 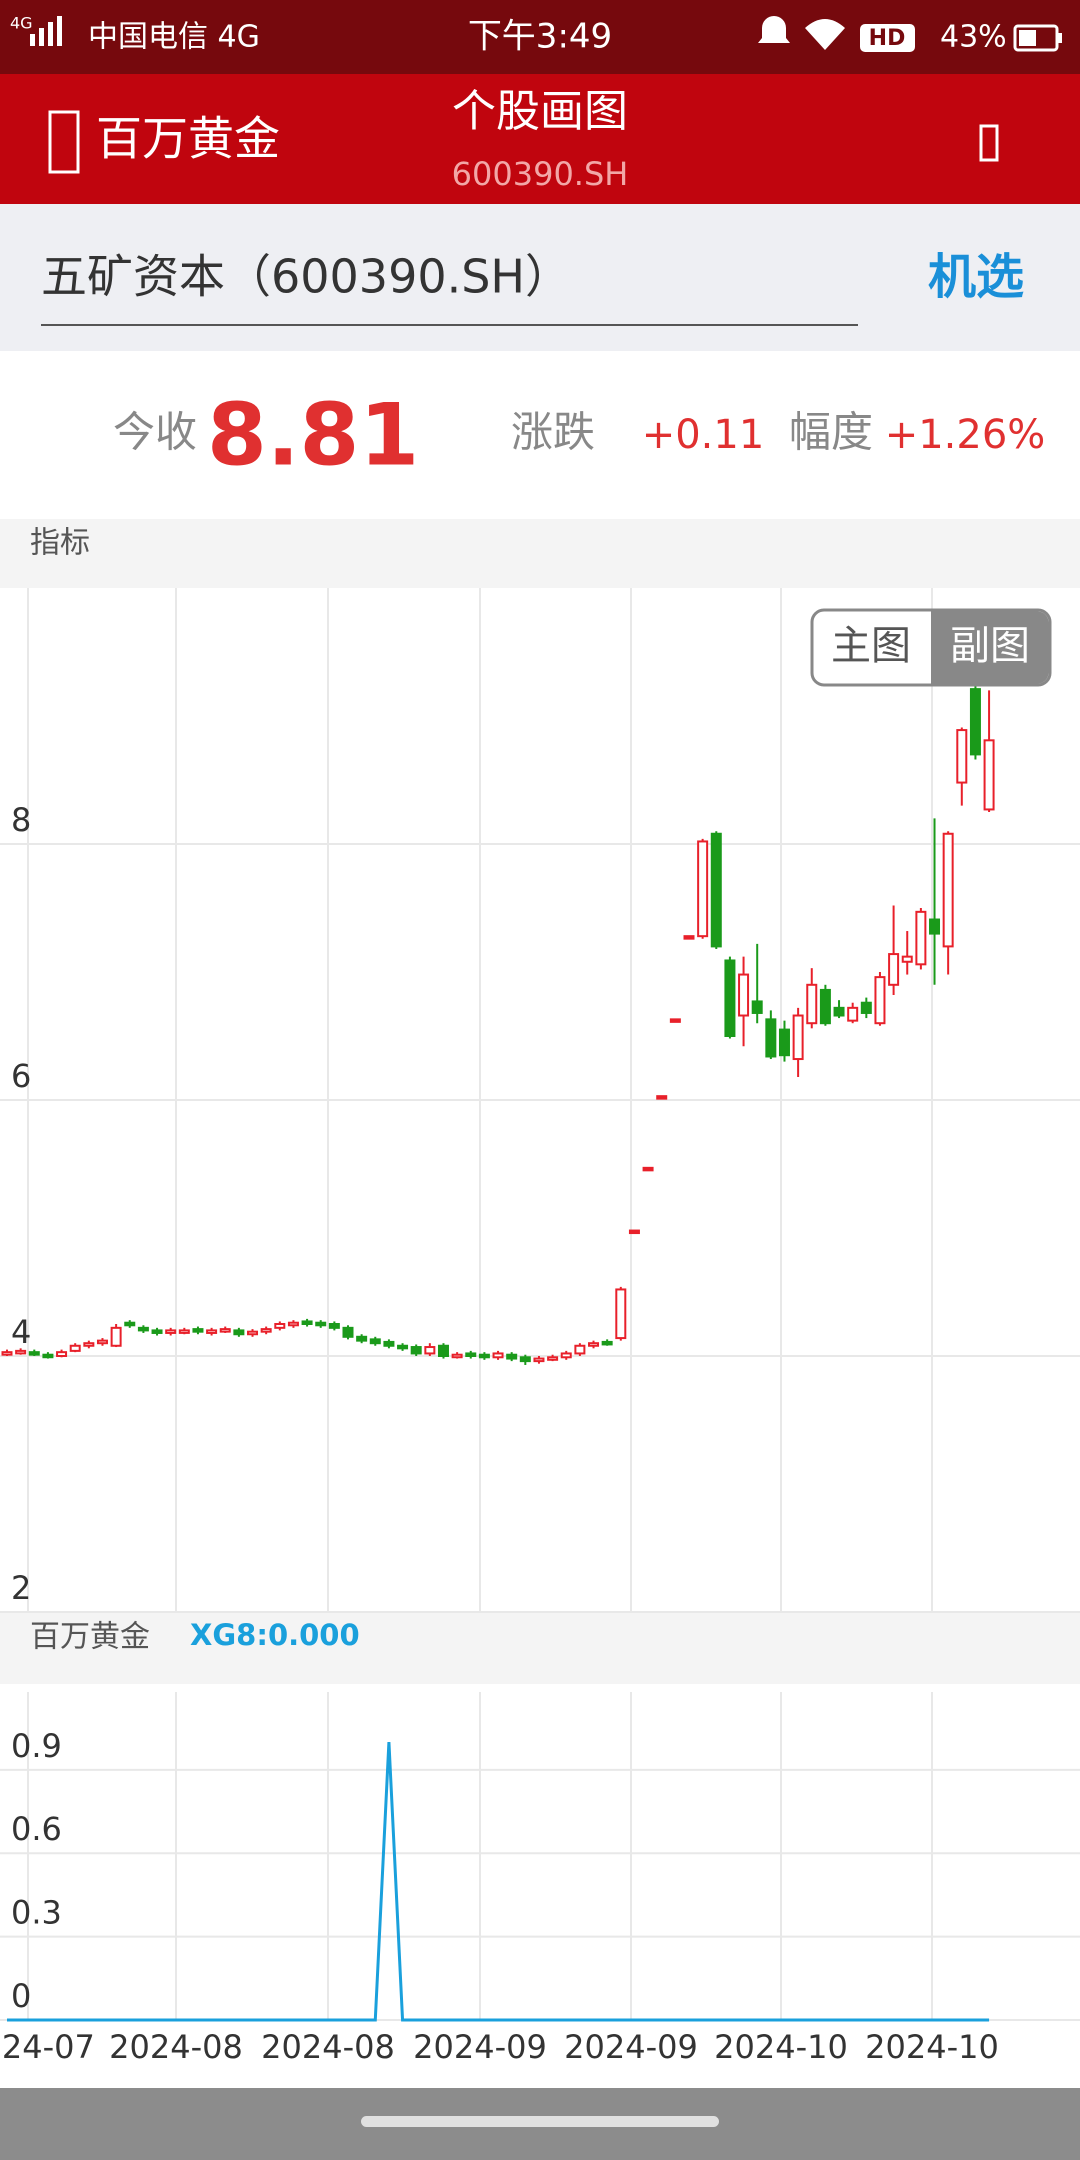 I want to click on change-value: +0.11, so click(x=703, y=435).